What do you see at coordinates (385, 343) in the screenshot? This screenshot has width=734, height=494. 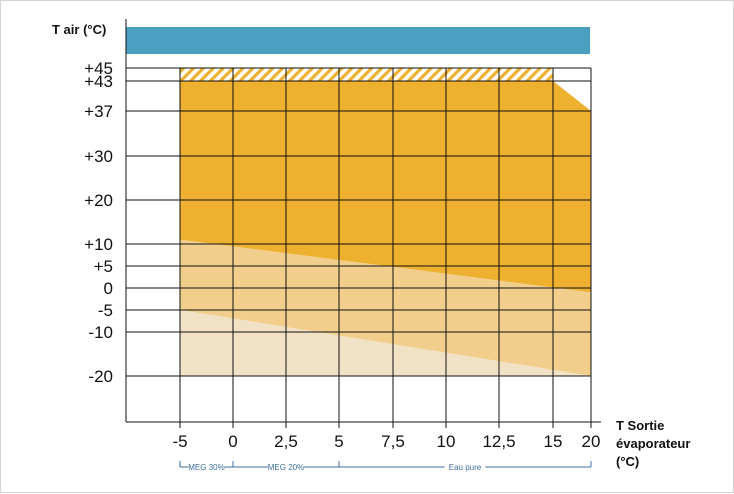 I see `region-meg30-zone` at bounding box center [385, 343].